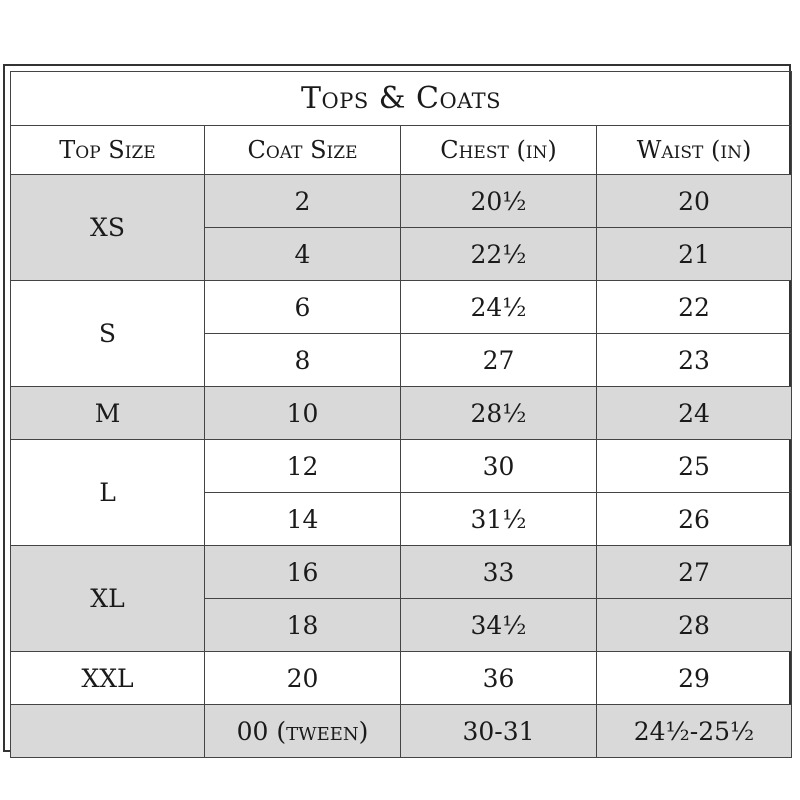 The height and width of the screenshot is (800, 800). Describe the element at coordinates (498, 625) in the screenshot. I see `chest-cell: 34½` at that location.